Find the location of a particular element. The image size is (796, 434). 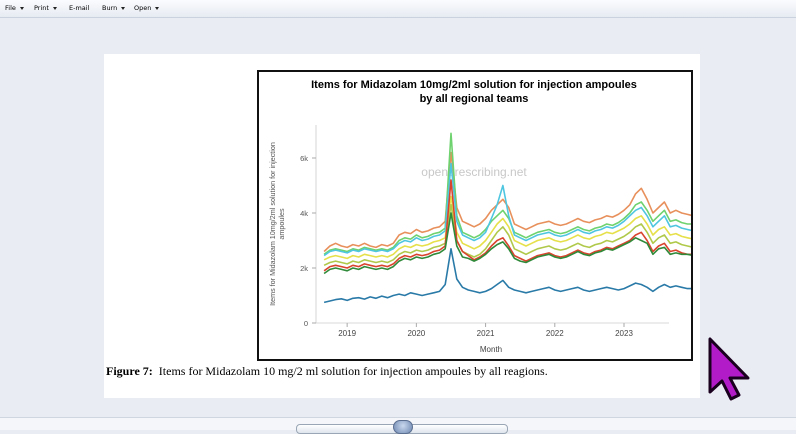

slideshow-play-button is located at coordinates (403, 427).